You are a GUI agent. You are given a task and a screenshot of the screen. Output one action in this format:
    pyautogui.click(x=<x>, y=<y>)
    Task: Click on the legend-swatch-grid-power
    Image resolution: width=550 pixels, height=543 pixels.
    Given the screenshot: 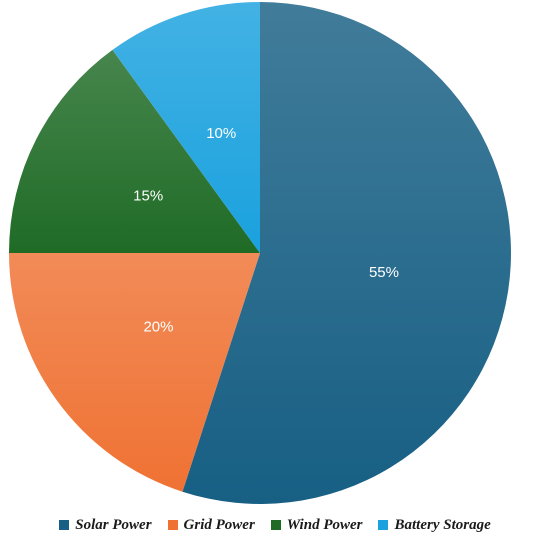 What is the action you would take?
    pyautogui.click(x=172, y=525)
    